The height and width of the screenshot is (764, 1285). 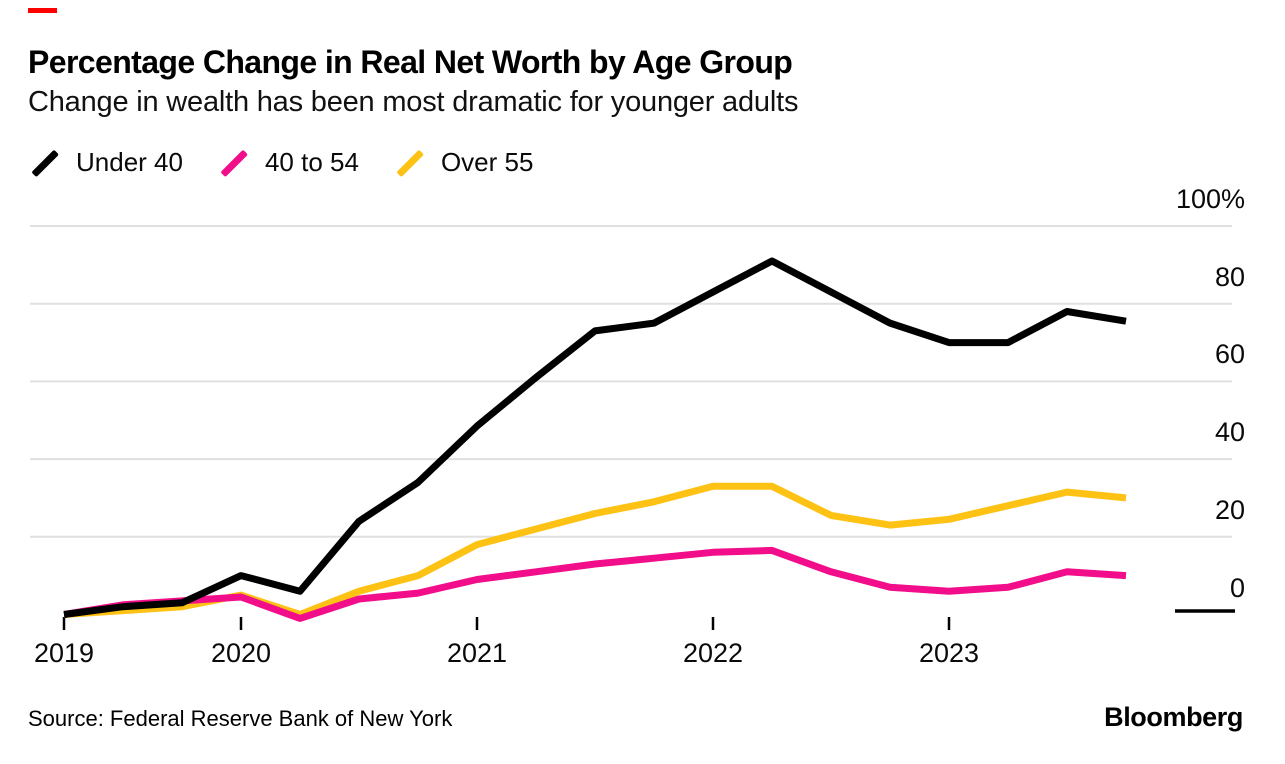 What do you see at coordinates (1237, 587) in the screenshot?
I see `y-axis-label: 0` at bounding box center [1237, 587].